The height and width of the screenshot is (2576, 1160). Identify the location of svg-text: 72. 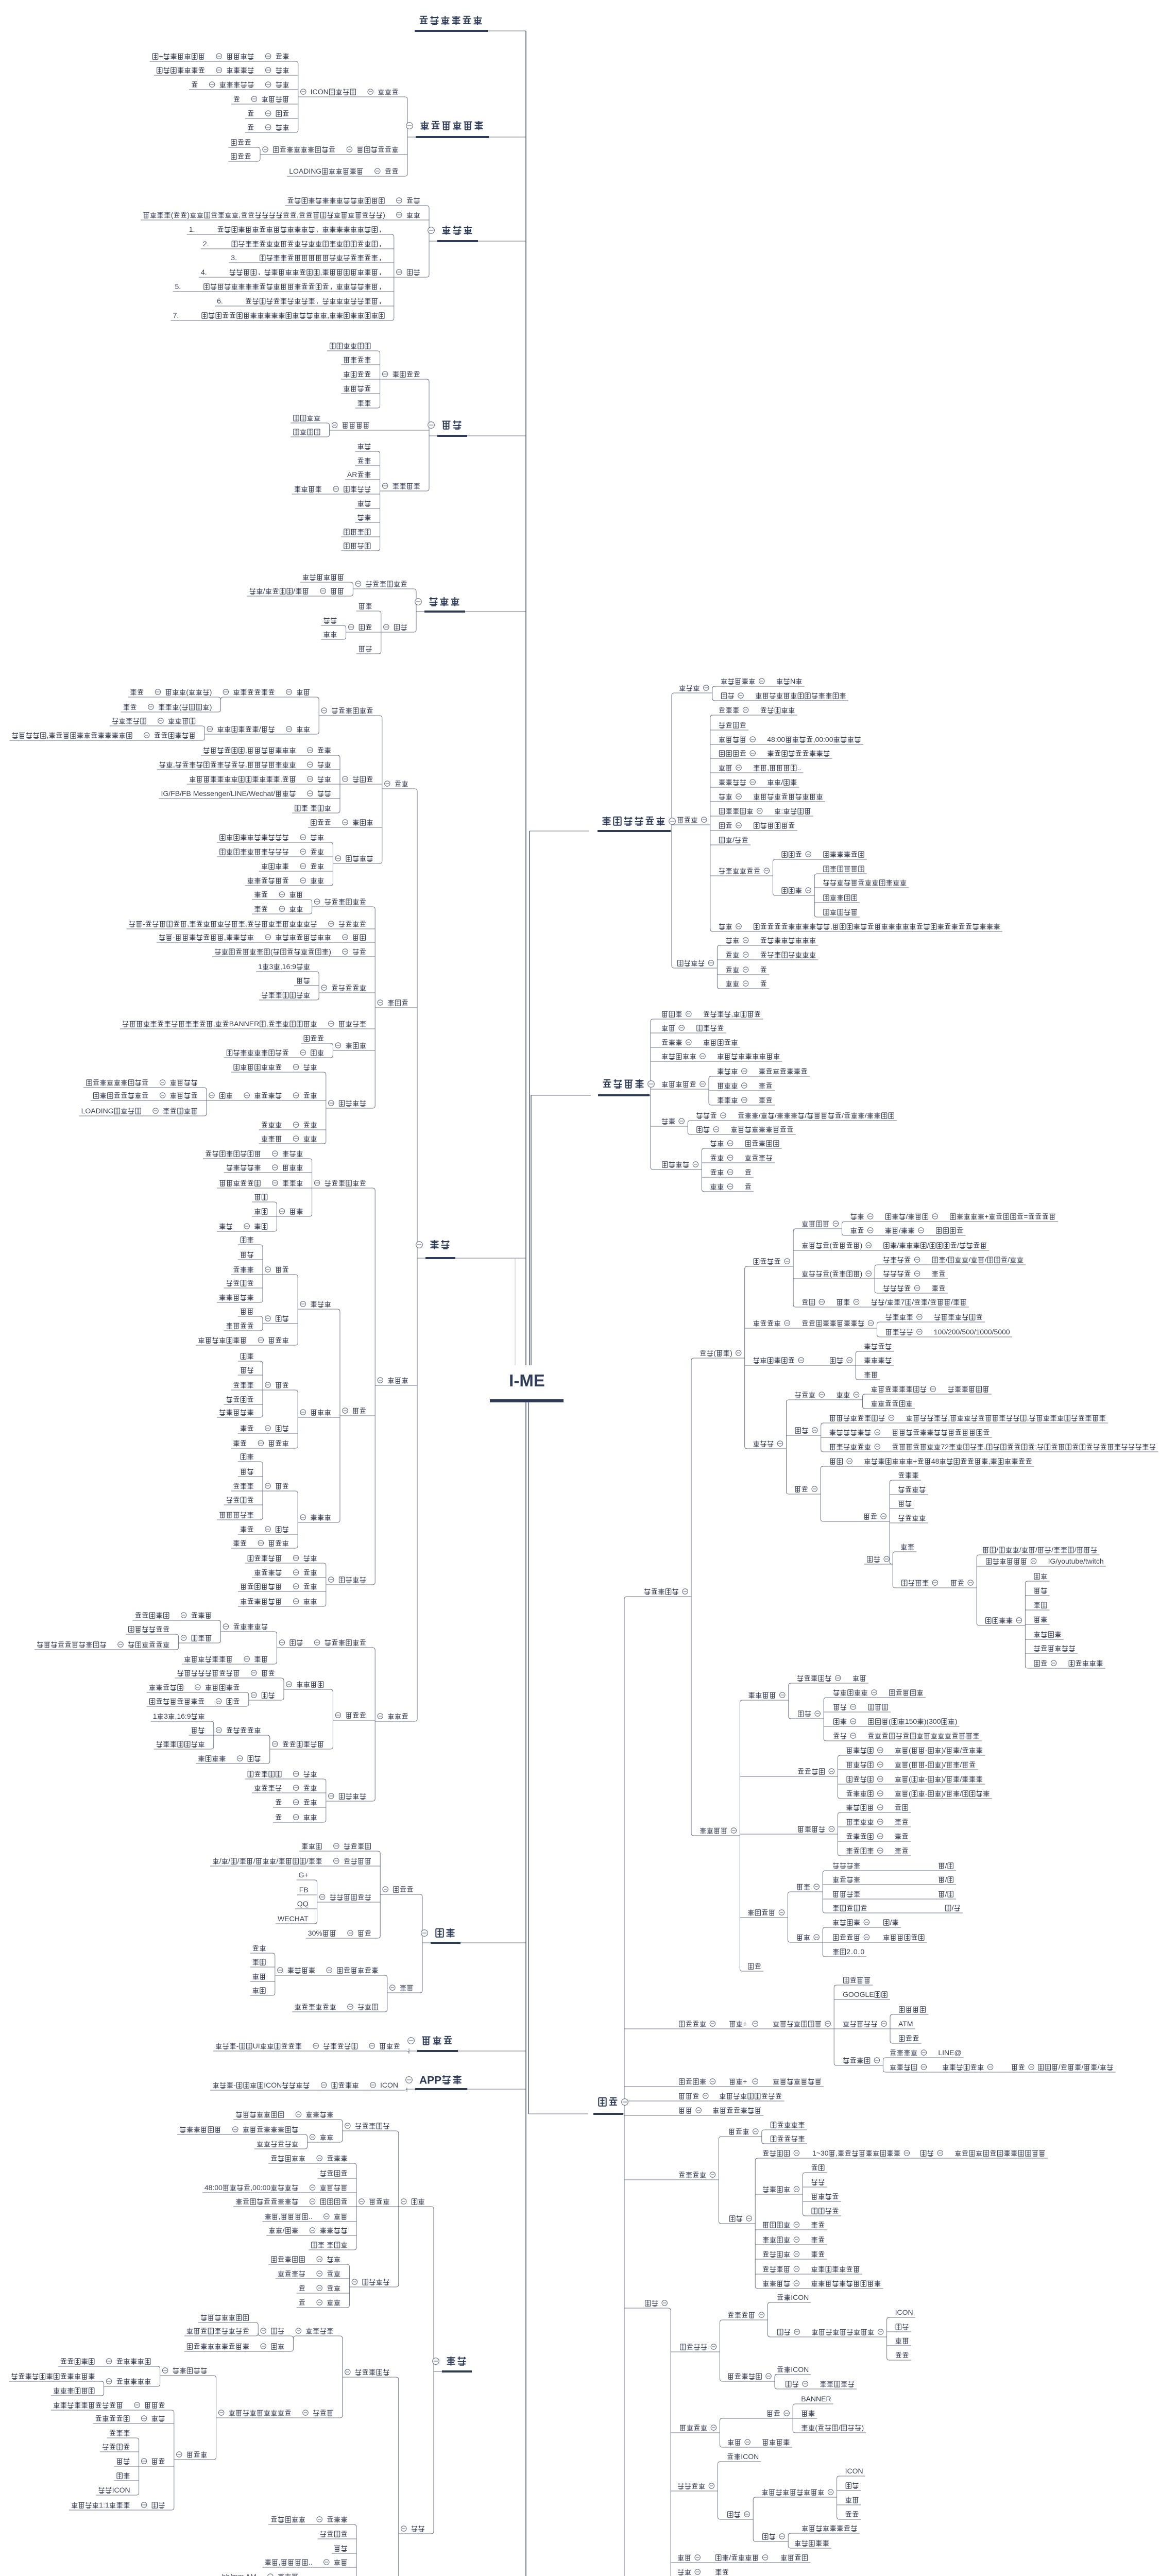
(945, 1447).